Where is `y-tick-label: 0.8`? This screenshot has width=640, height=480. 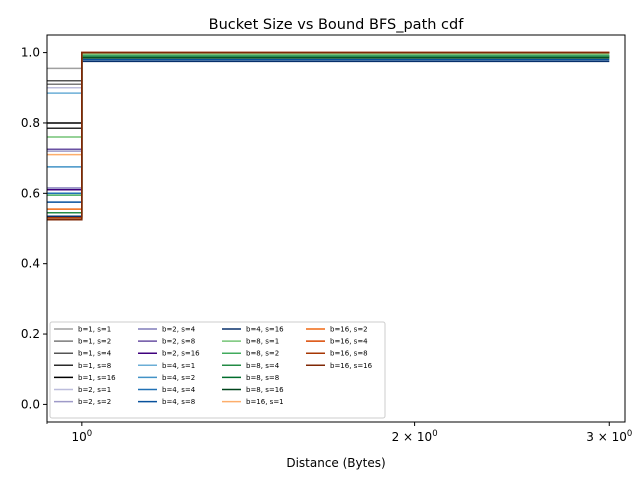
y-tick-label: 0.8 is located at coordinates (30, 123).